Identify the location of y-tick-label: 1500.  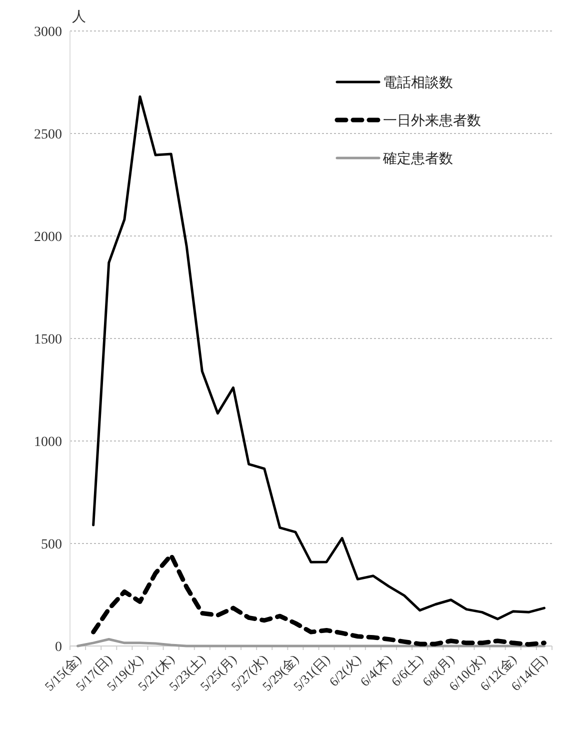
(48, 340).